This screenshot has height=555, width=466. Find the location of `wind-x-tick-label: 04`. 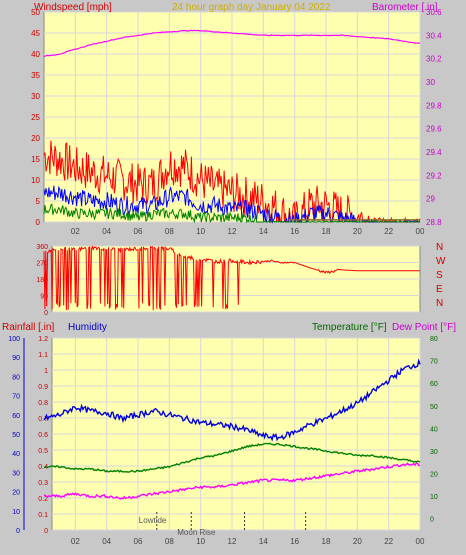

wind-x-tick-label: 04 is located at coordinates (106, 231).